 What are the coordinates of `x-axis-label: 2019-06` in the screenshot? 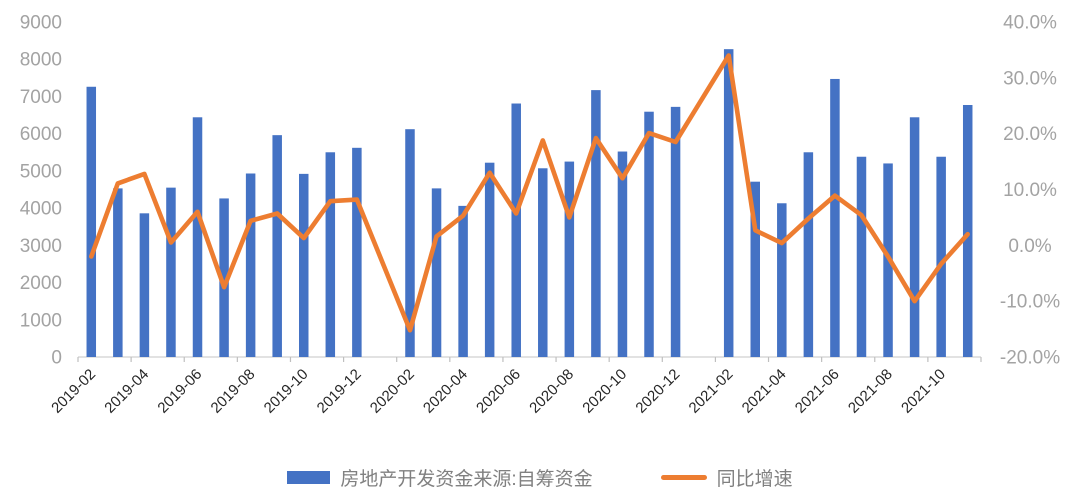 It's located at (179, 391).